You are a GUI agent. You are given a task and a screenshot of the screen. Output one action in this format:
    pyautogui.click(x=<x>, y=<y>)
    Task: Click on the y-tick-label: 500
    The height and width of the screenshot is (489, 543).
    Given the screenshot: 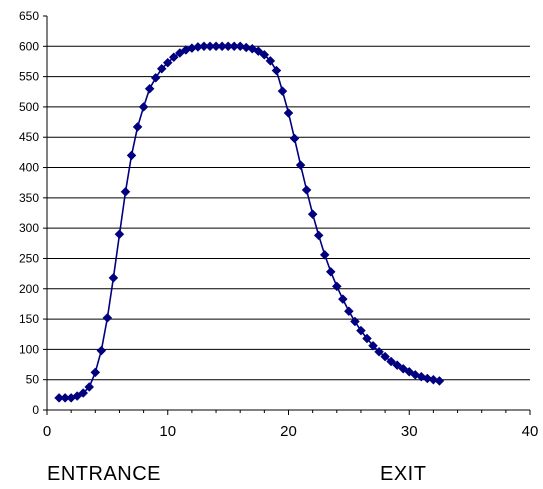 What is the action you would take?
    pyautogui.click(x=29, y=107)
    